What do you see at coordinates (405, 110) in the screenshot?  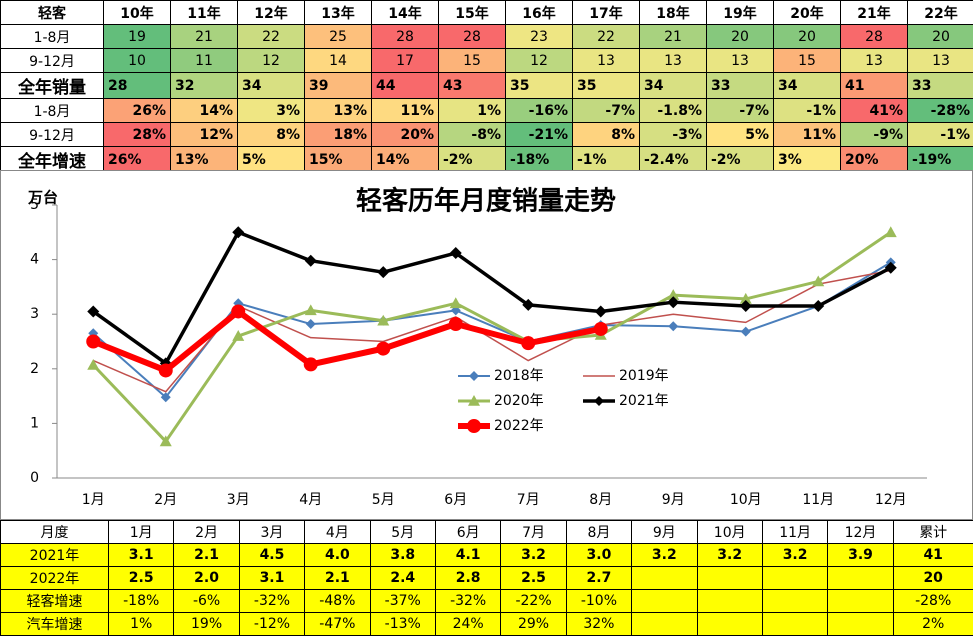 I see `data-cell: 11%` at bounding box center [405, 110].